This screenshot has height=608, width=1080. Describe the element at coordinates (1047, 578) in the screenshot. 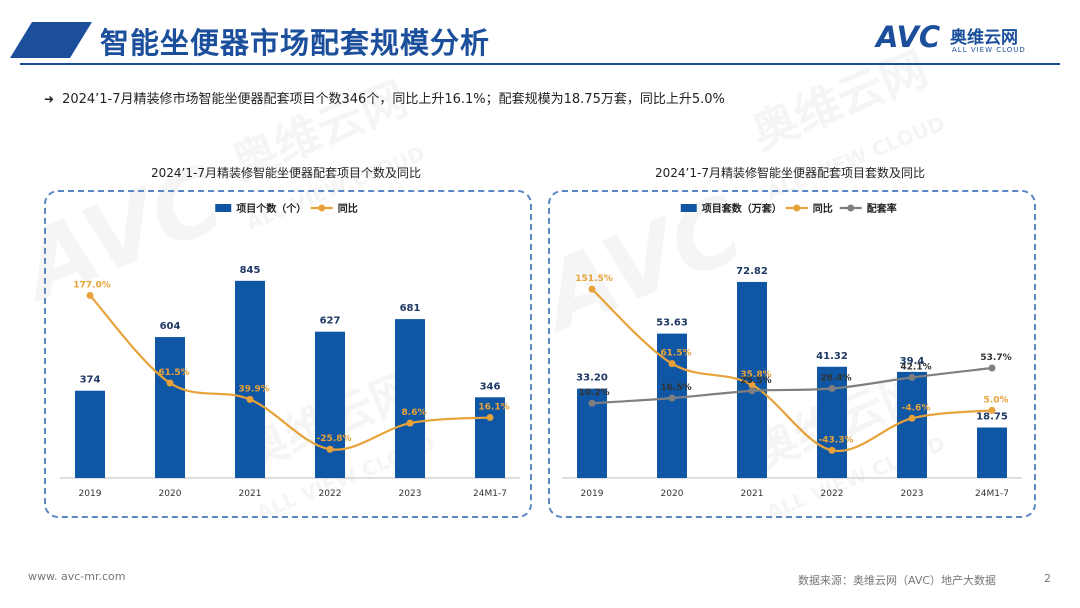

I see `page-number: 2` at that location.